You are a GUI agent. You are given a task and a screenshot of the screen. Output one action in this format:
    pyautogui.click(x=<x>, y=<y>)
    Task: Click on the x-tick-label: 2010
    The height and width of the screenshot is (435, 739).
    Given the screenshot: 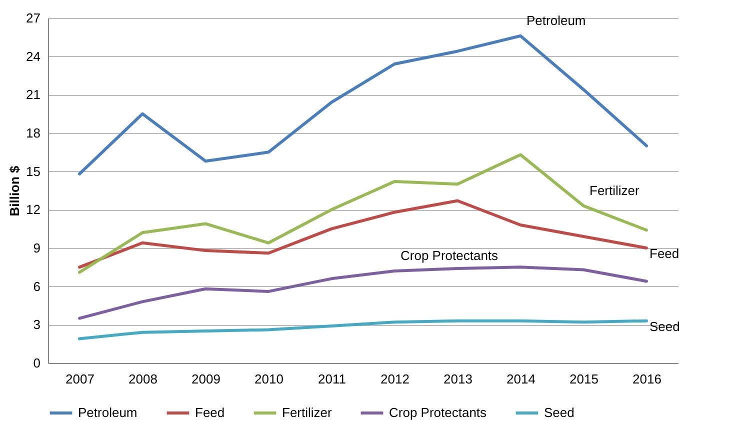 What is the action you would take?
    pyautogui.click(x=269, y=379)
    